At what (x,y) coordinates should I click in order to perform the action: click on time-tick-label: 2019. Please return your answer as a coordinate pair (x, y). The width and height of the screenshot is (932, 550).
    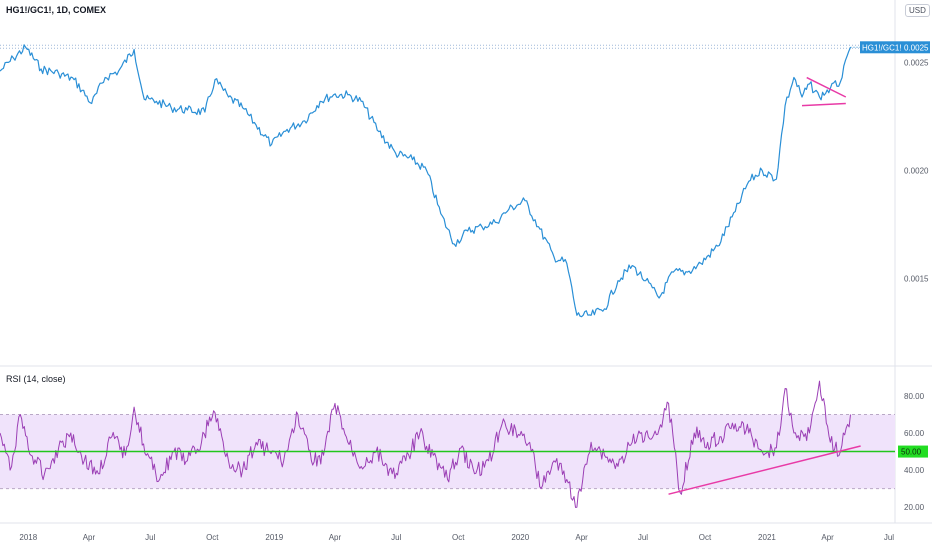
    Looking at the image, I should click on (274, 537).